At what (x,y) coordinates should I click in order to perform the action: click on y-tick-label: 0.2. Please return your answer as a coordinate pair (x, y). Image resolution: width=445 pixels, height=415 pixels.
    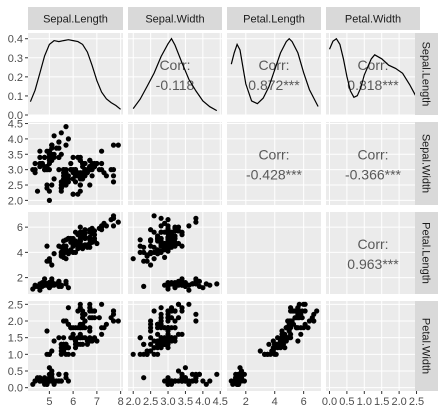
    Looking at the image, I should click on (15, 78).